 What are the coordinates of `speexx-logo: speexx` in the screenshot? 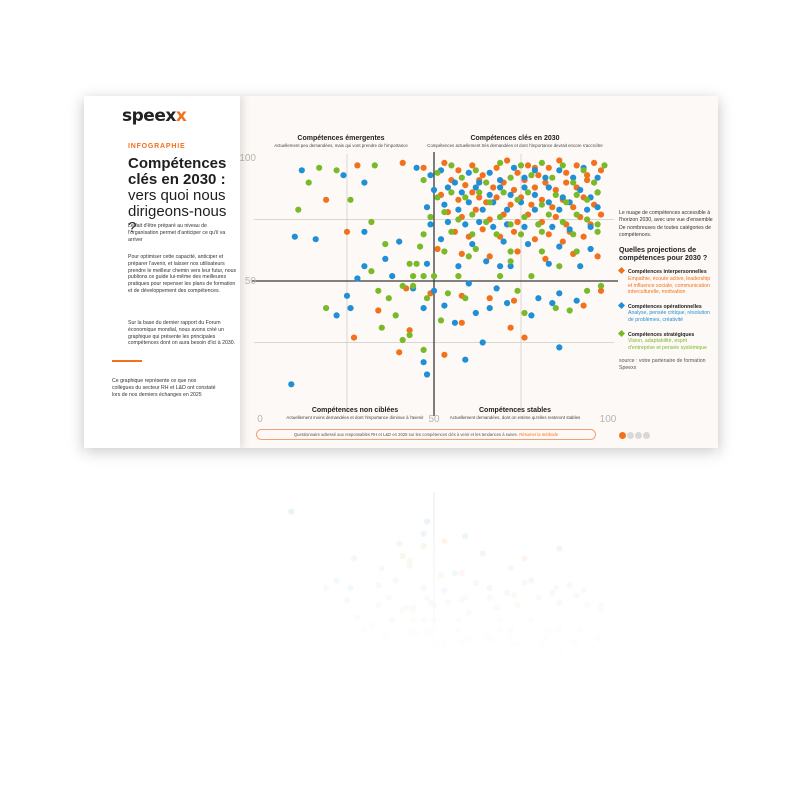 It's located at (154, 116).